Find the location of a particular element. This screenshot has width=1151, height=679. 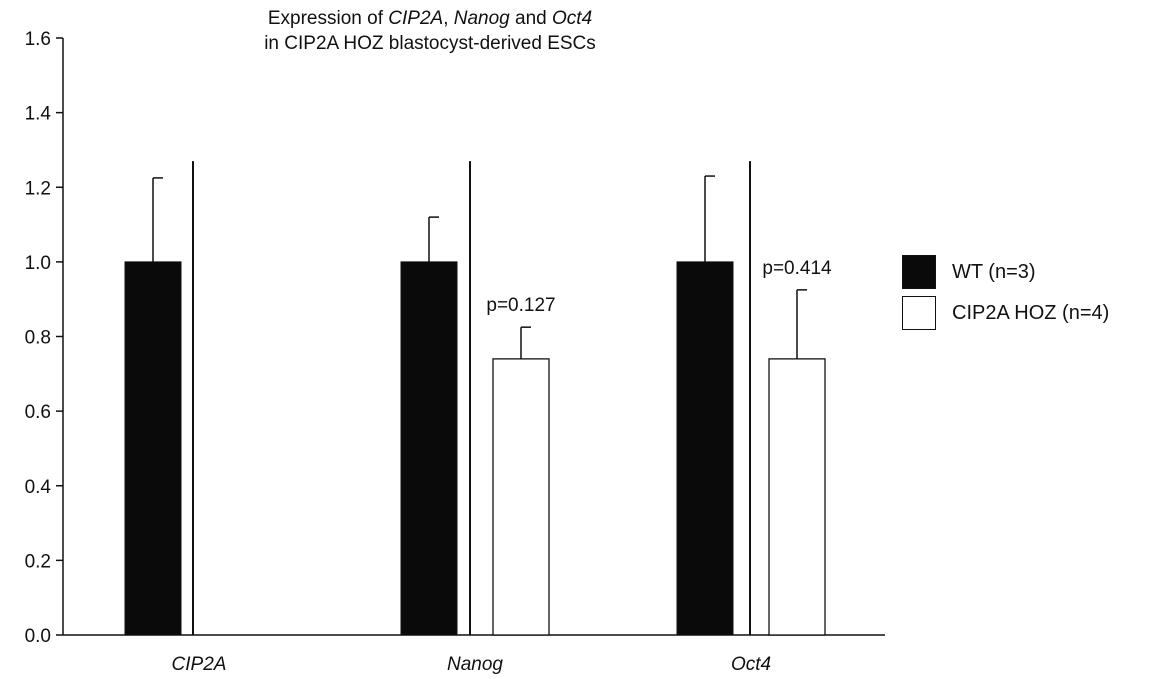

legend-swatch-hoz is located at coordinates (919, 313).